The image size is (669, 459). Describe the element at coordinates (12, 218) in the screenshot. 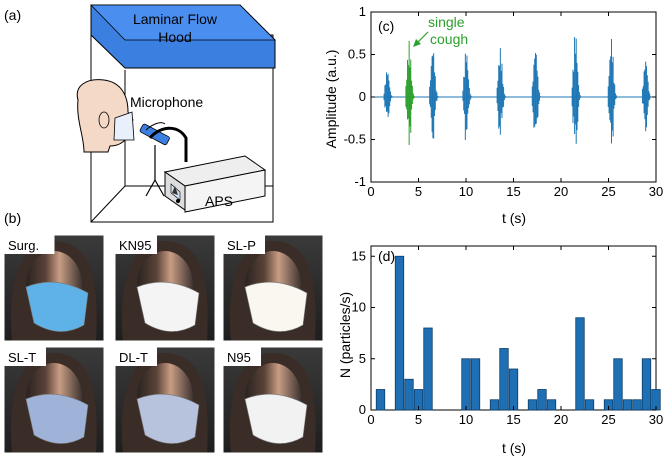

I see `panel-label-b: (b)` at that location.